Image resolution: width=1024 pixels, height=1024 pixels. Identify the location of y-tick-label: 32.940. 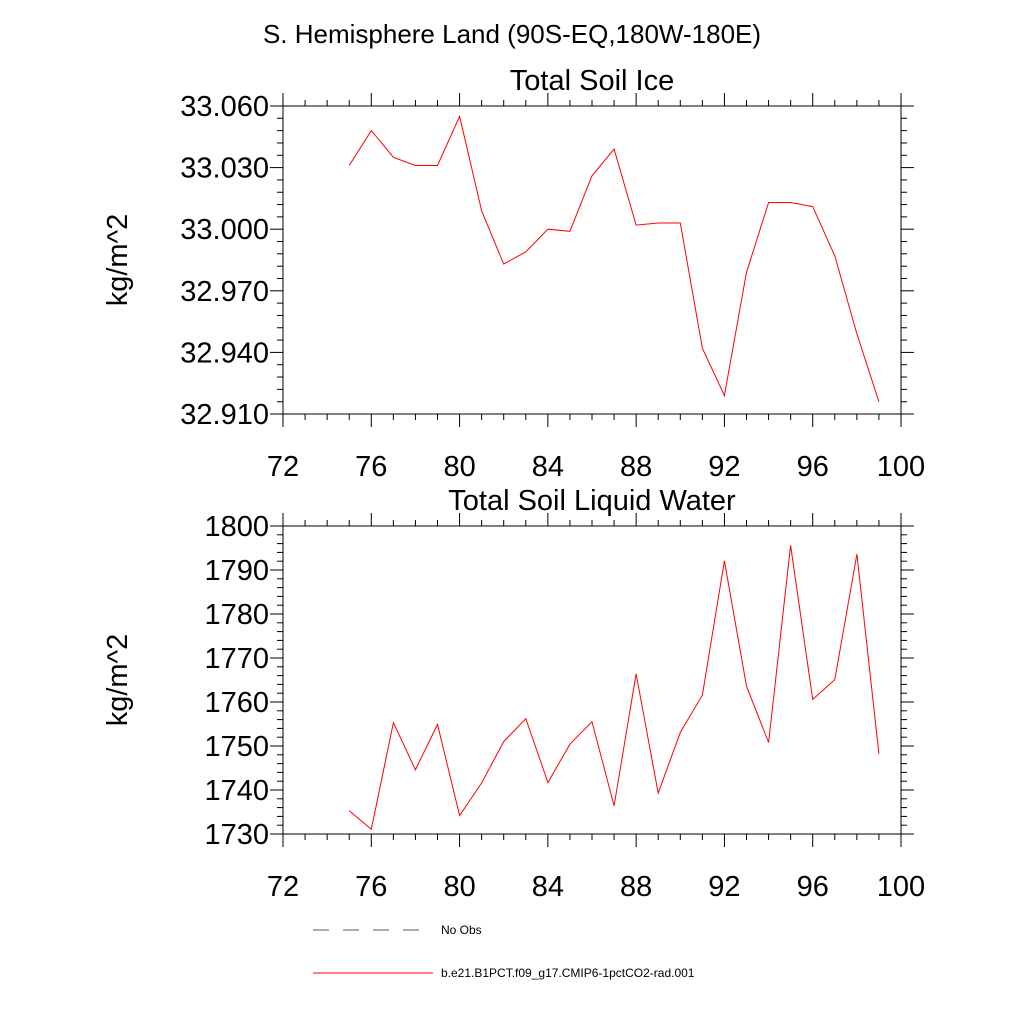
(224, 353).